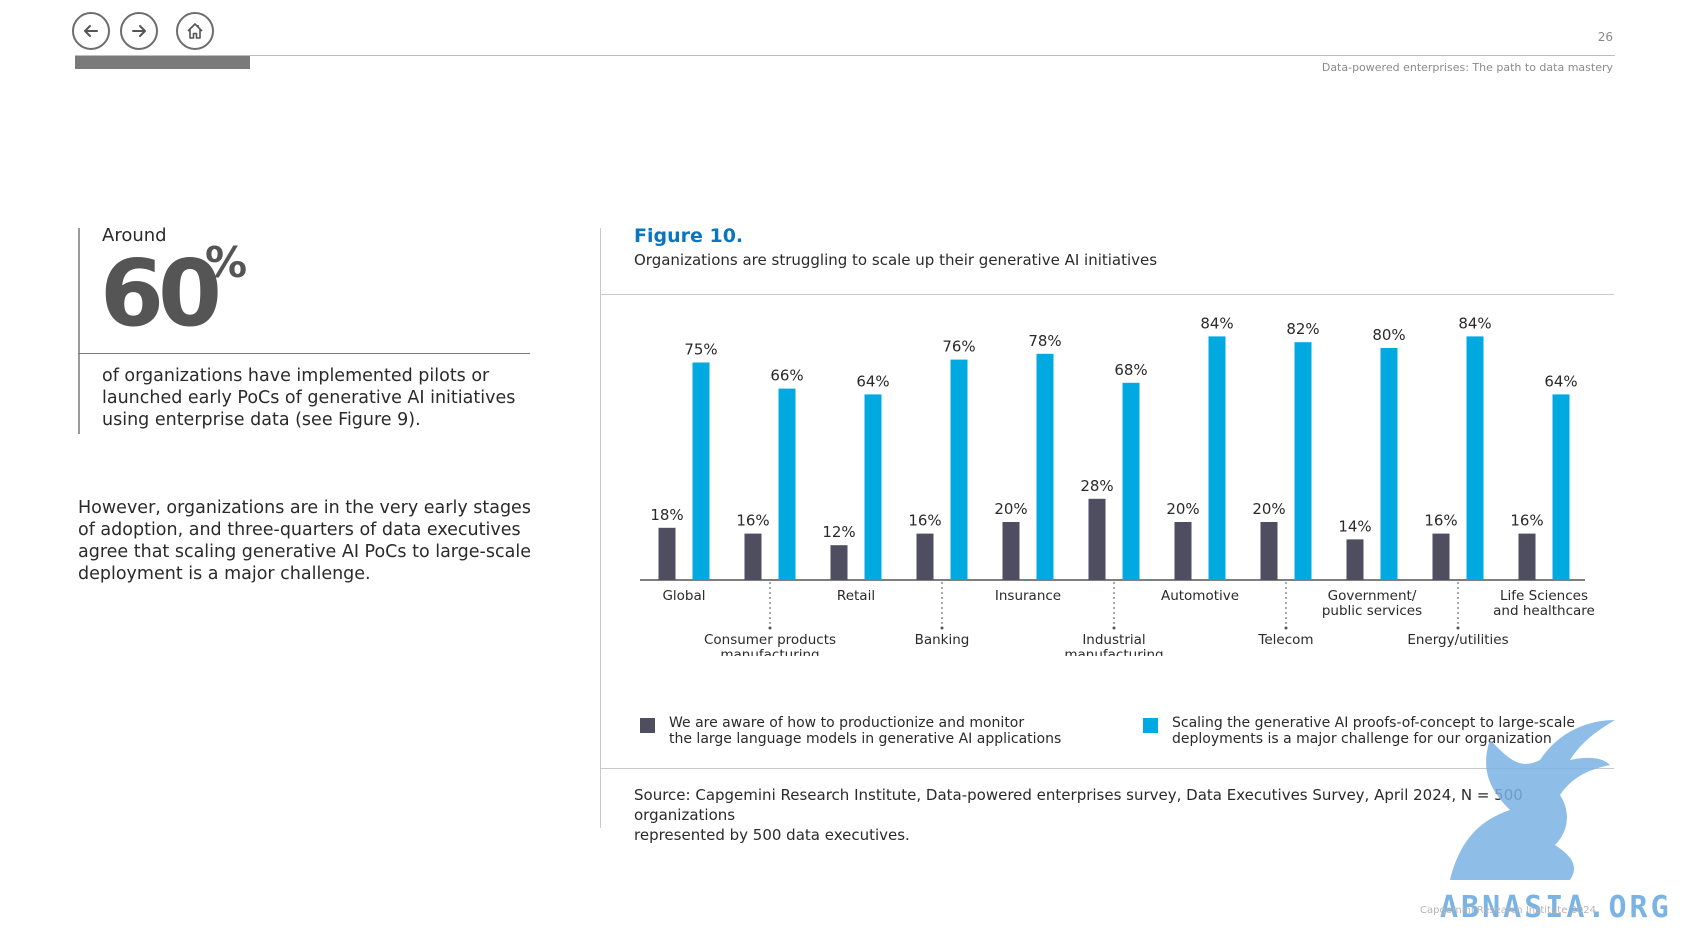 Image resolution: width=1684 pixels, height=947 pixels. Describe the element at coordinates (1028, 596) in the screenshot. I see `category-label-4-line-0: Insurance` at that location.